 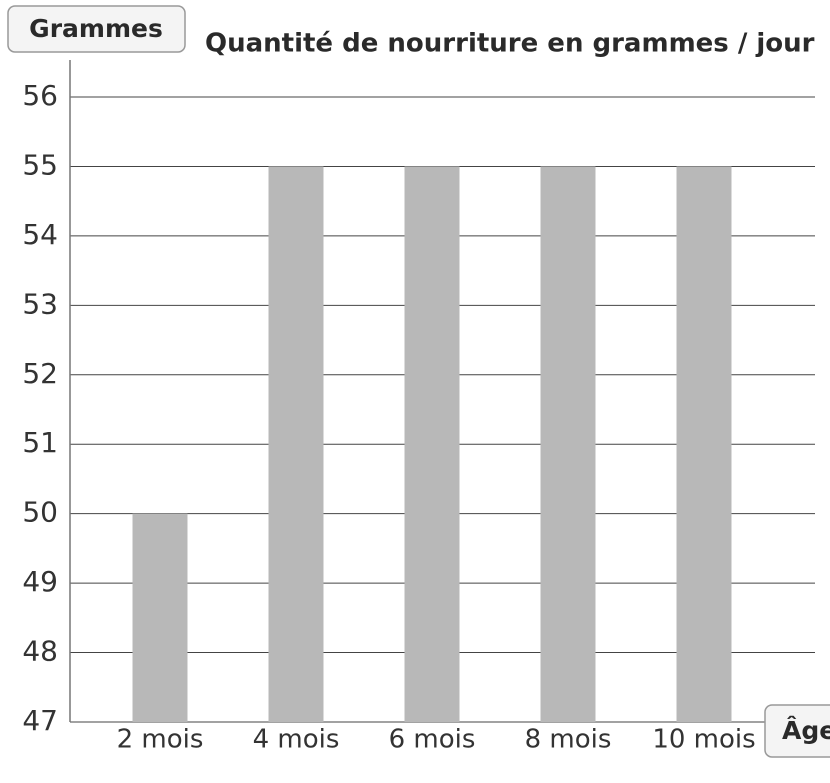 What do you see at coordinates (568, 740) in the screenshot?
I see `x-tick-label: 8 mois` at bounding box center [568, 740].